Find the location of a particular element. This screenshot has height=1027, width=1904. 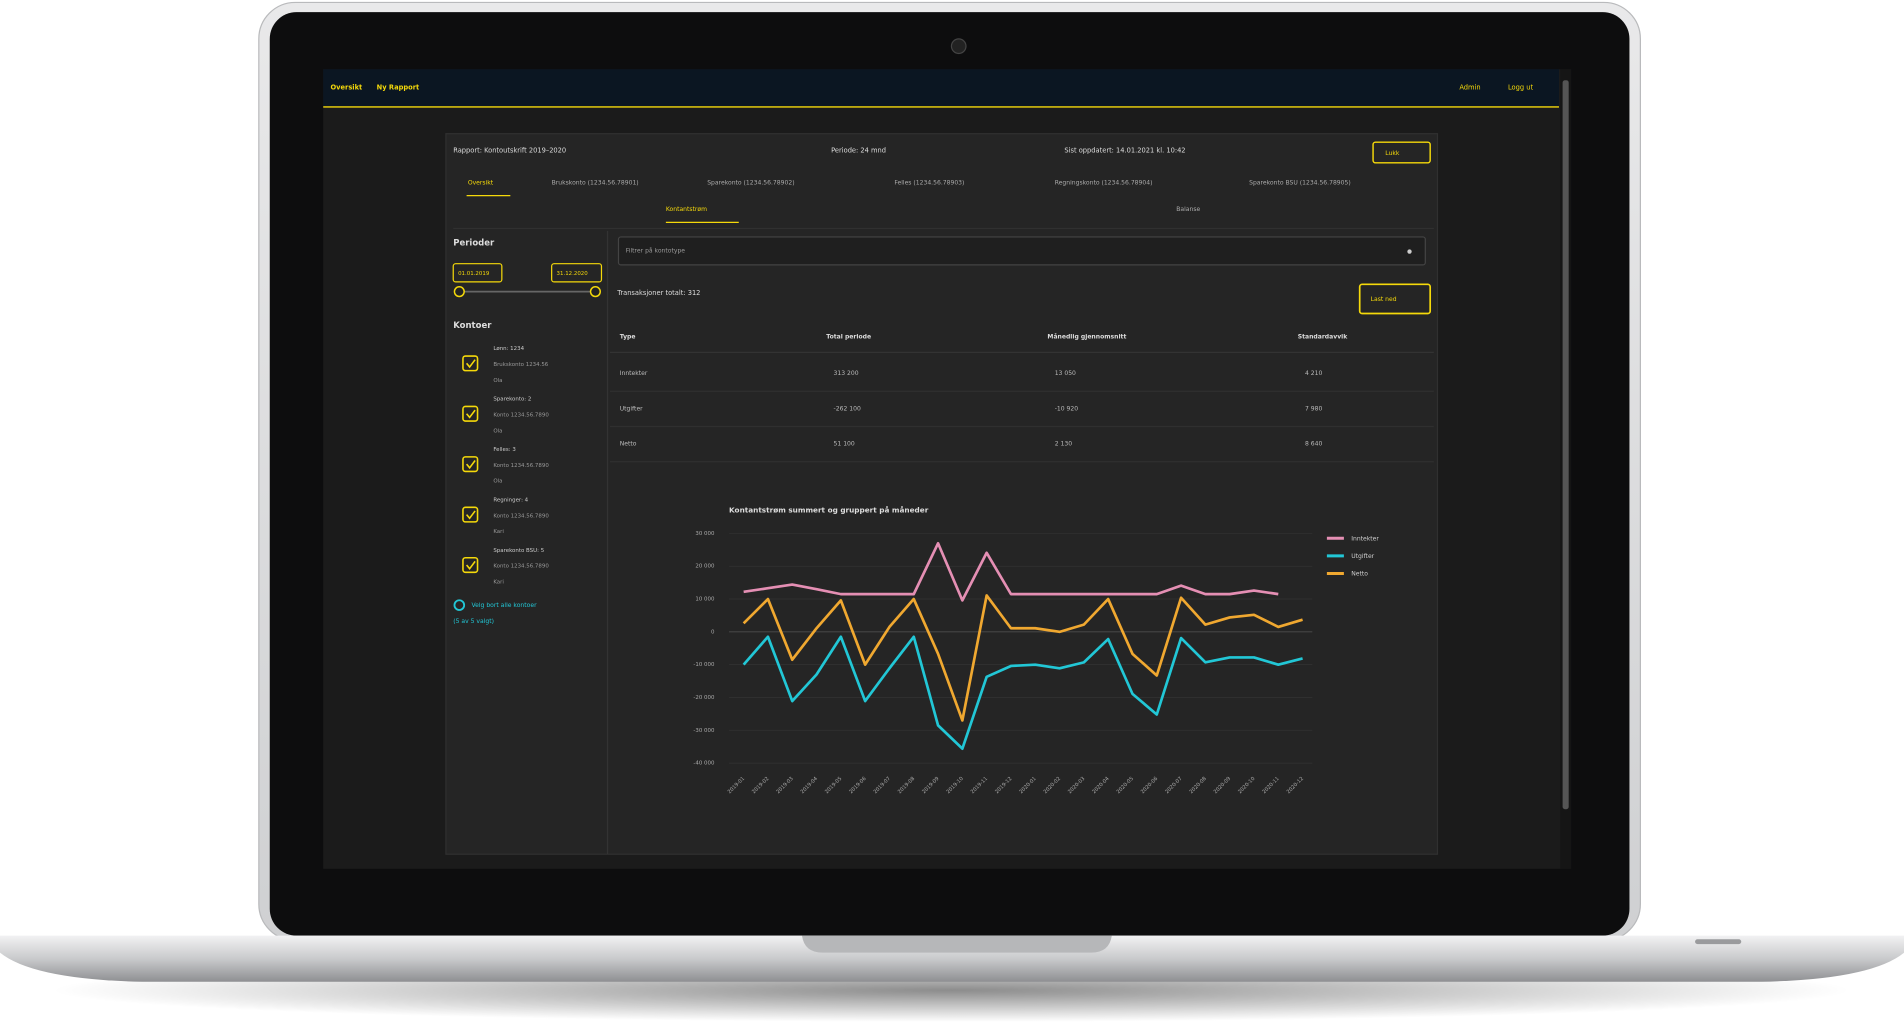

y-tick-label: 30 000 is located at coordinates (705, 534).